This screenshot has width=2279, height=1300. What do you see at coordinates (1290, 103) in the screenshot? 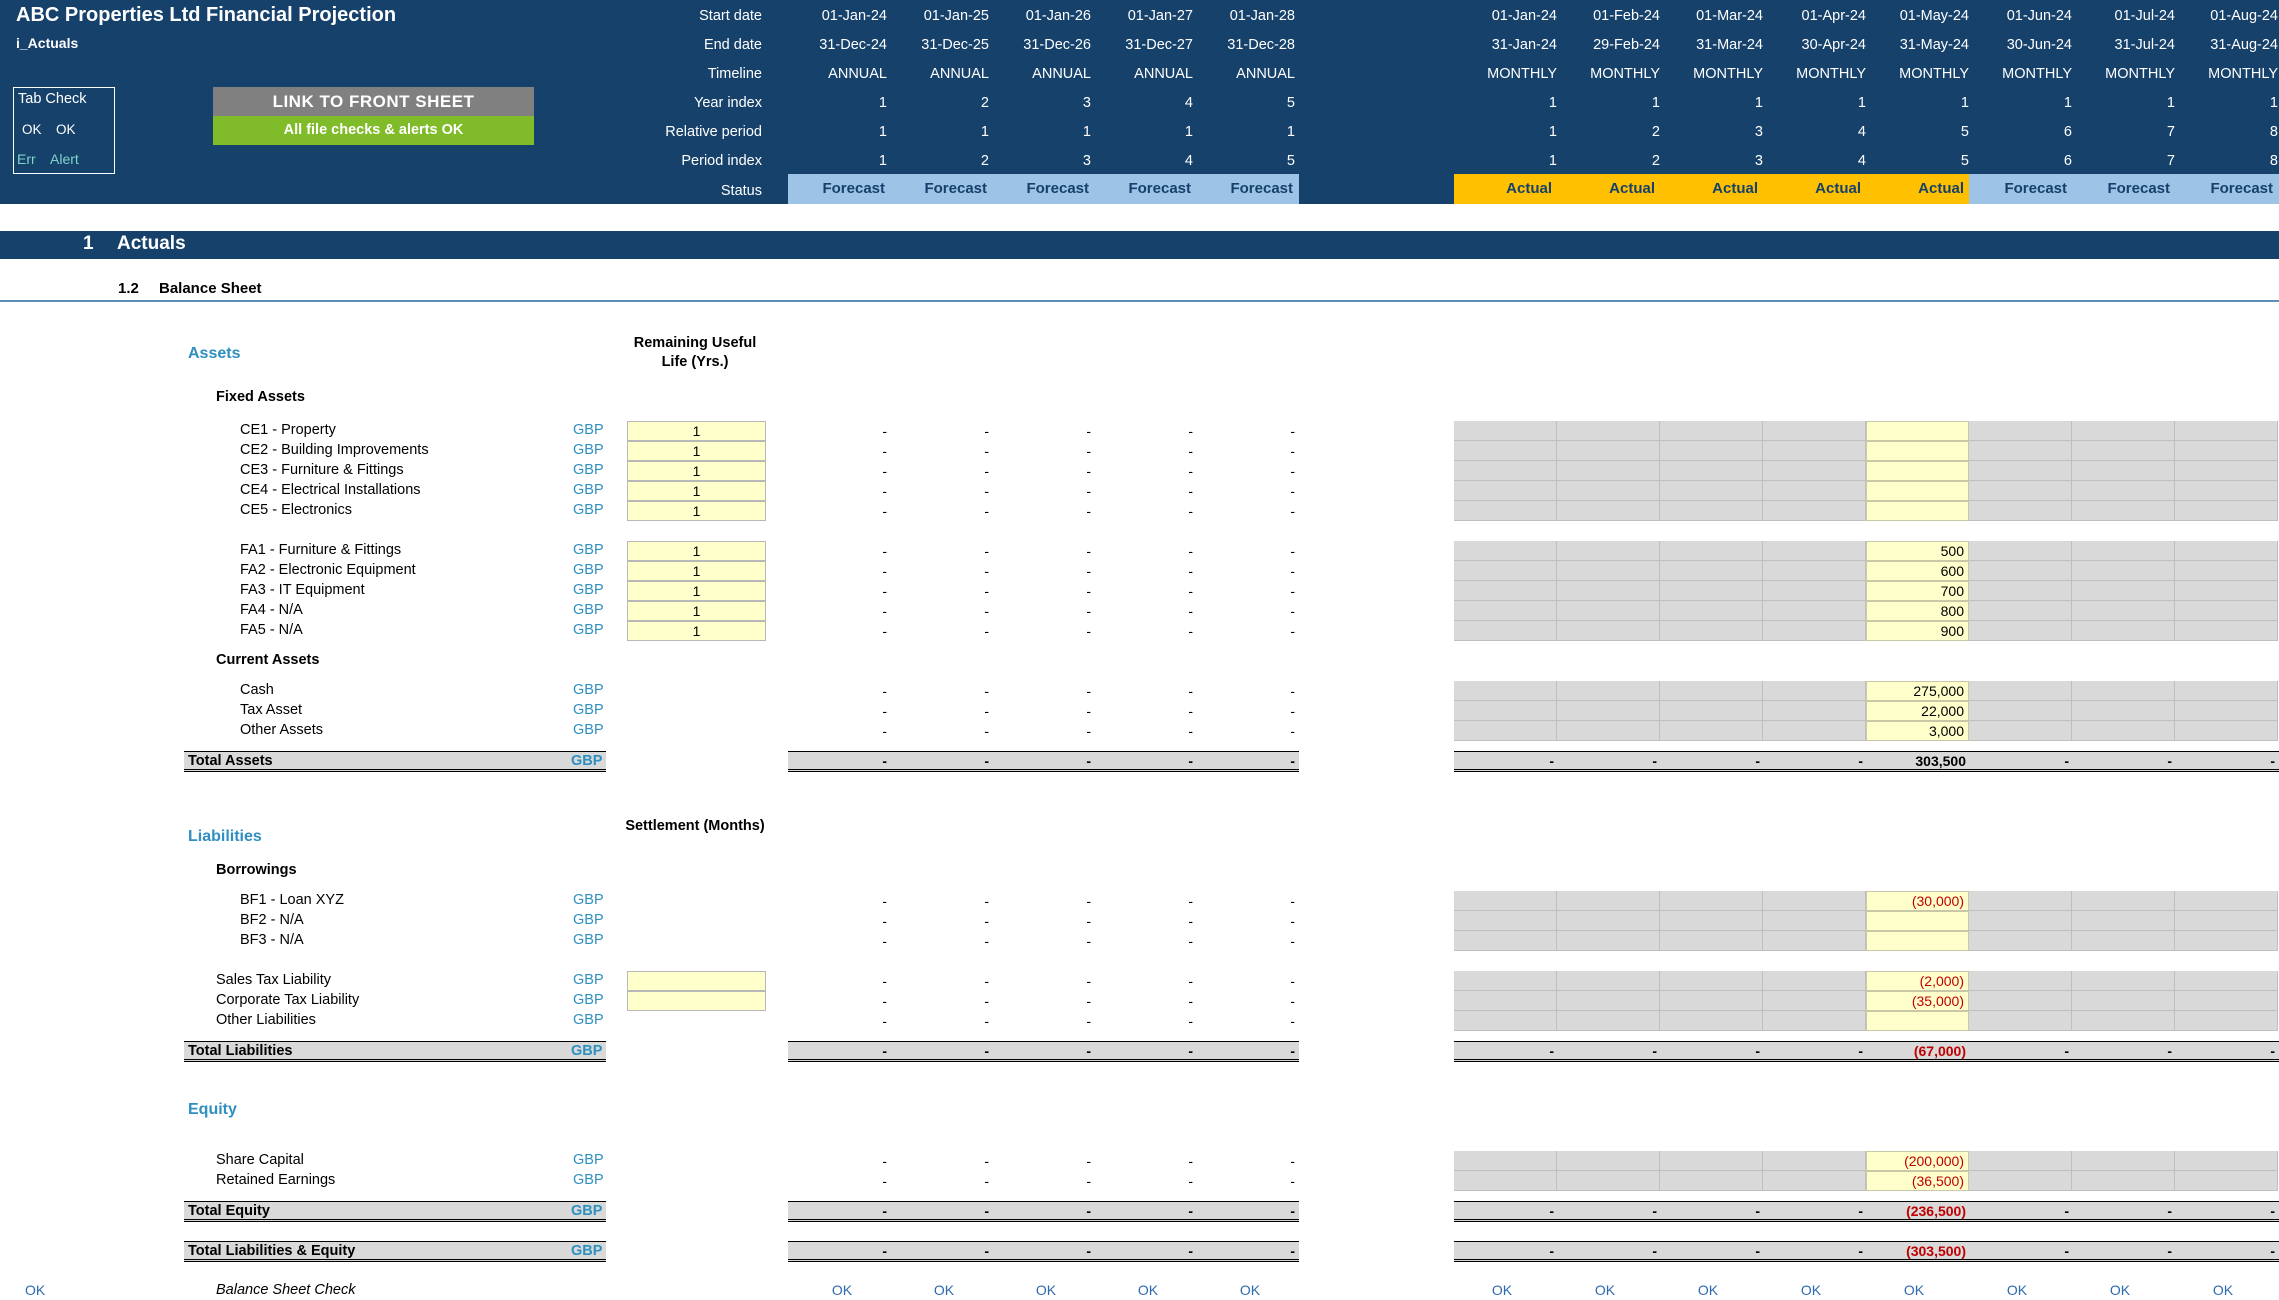
I see `annual-year_index-cell: 5` at bounding box center [1290, 103].